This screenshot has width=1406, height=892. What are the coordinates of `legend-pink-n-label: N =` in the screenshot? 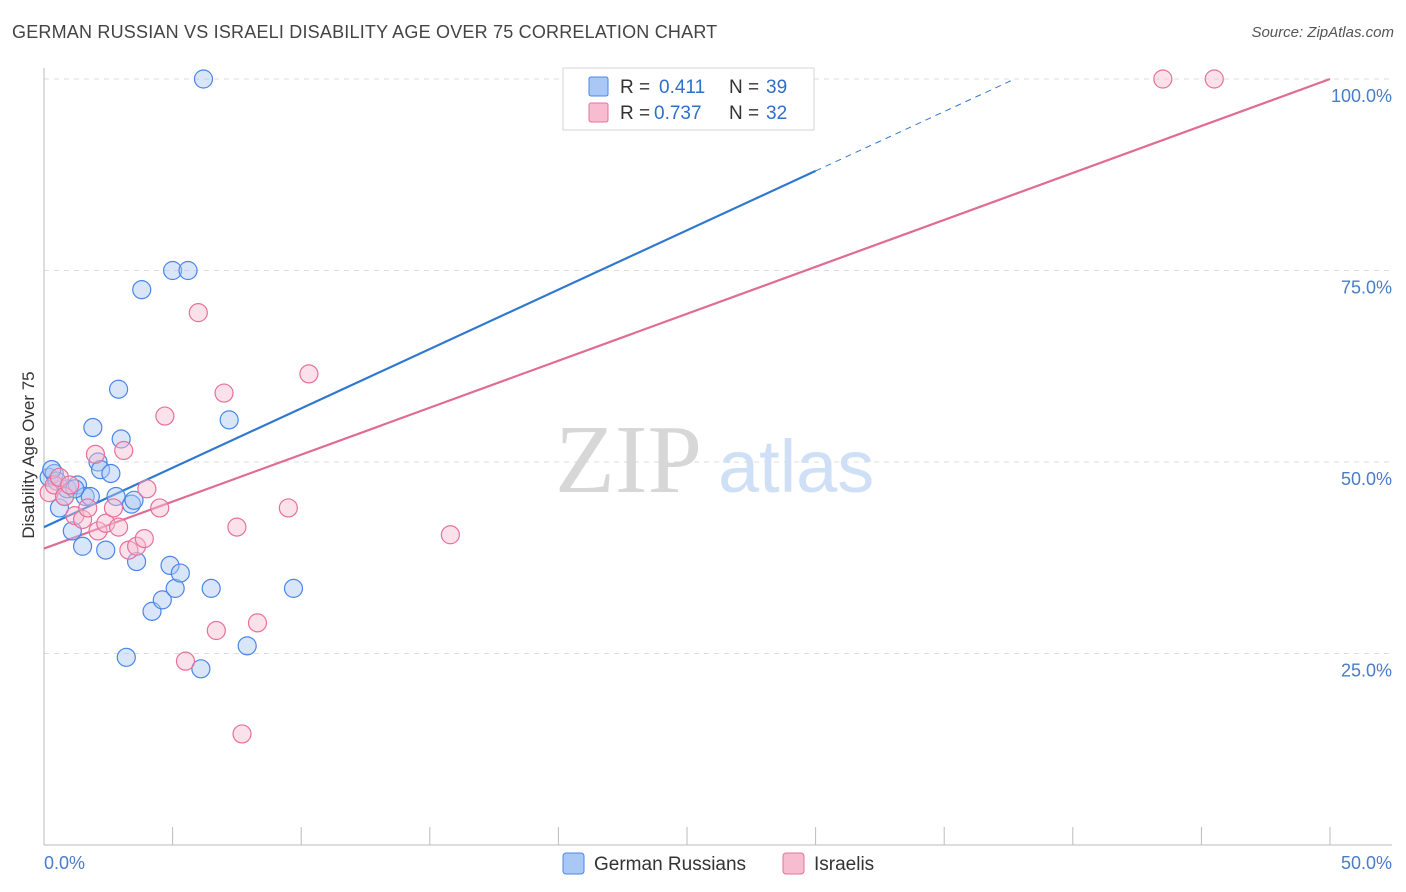 It's located at (744, 113).